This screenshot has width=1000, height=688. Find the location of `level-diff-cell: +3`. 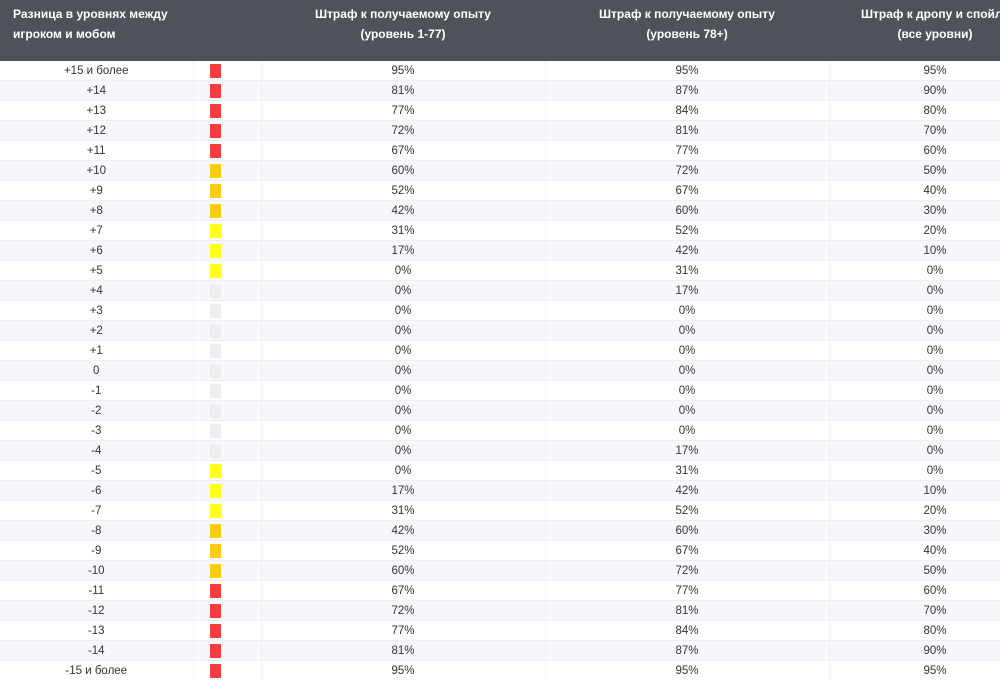

level-diff-cell: +3 is located at coordinates (97, 310).